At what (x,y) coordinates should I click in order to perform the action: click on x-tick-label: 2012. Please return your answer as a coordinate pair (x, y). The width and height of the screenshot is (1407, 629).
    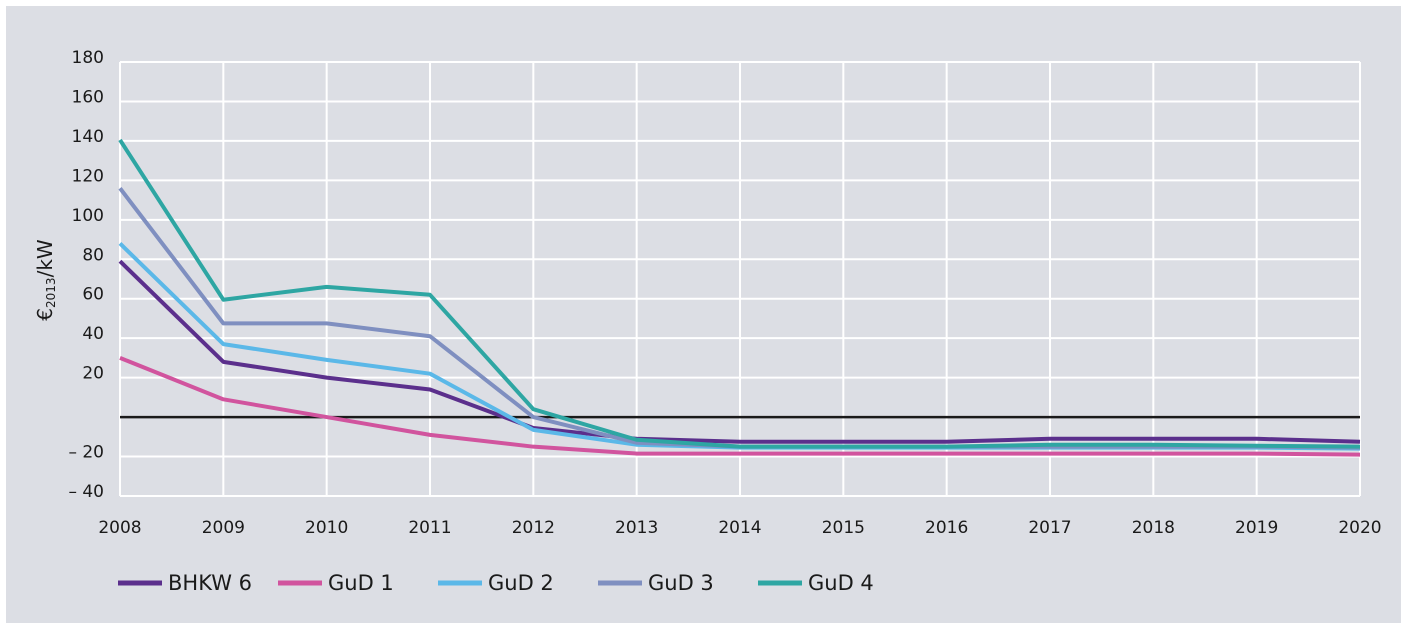
    Looking at the image, I should click on (533, 528).